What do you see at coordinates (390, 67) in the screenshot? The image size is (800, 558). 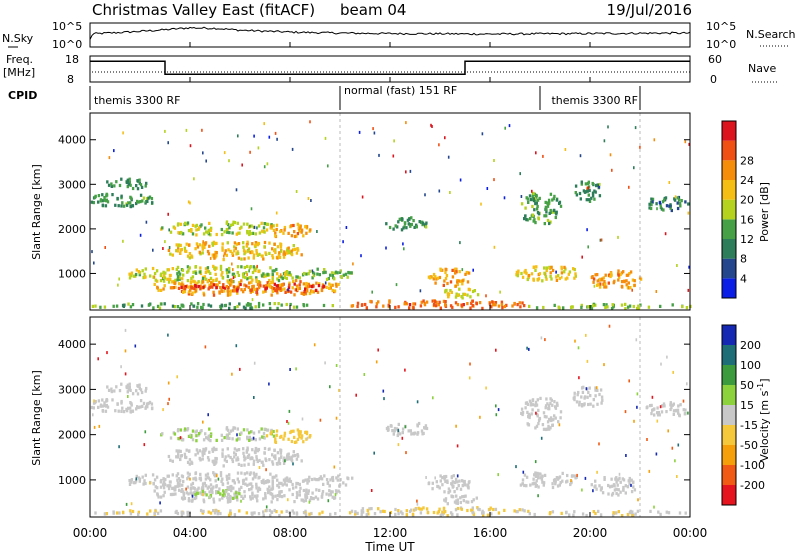 I see `freq-line` at bounding box center [390, 67].